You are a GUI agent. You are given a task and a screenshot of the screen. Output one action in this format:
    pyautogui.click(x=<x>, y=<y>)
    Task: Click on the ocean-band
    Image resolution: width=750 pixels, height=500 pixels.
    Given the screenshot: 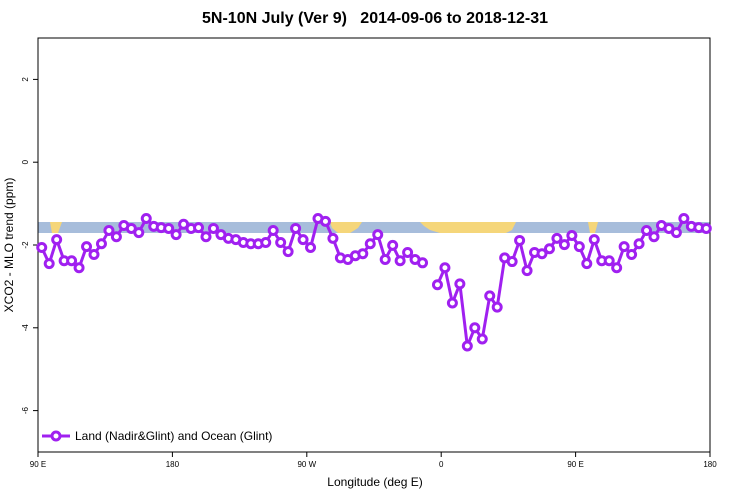 What is the action you would take?
    pyautogui.click(x=374, y=227)
    